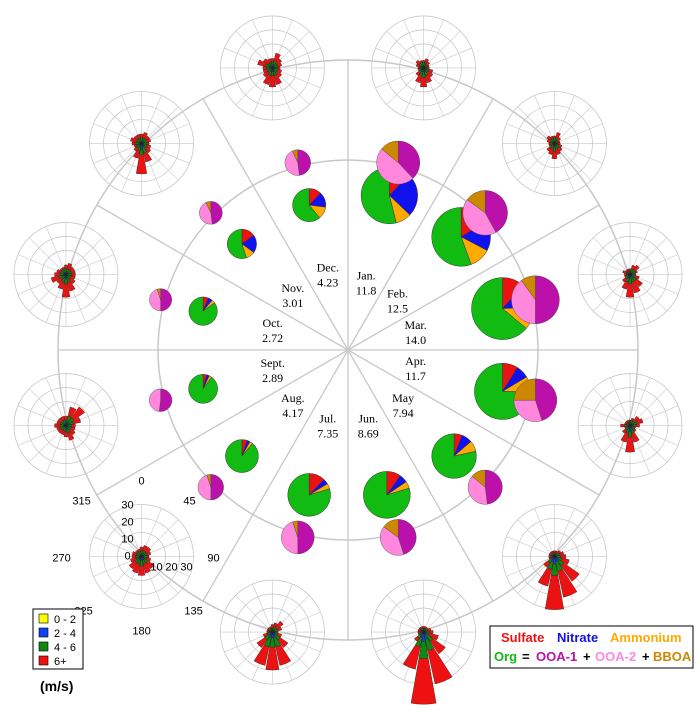 This screenshot has height=720, width=700. Describe the element at coordinates (189, 501) in the screenshot. I see `rose-direction-label: 45` at that location.